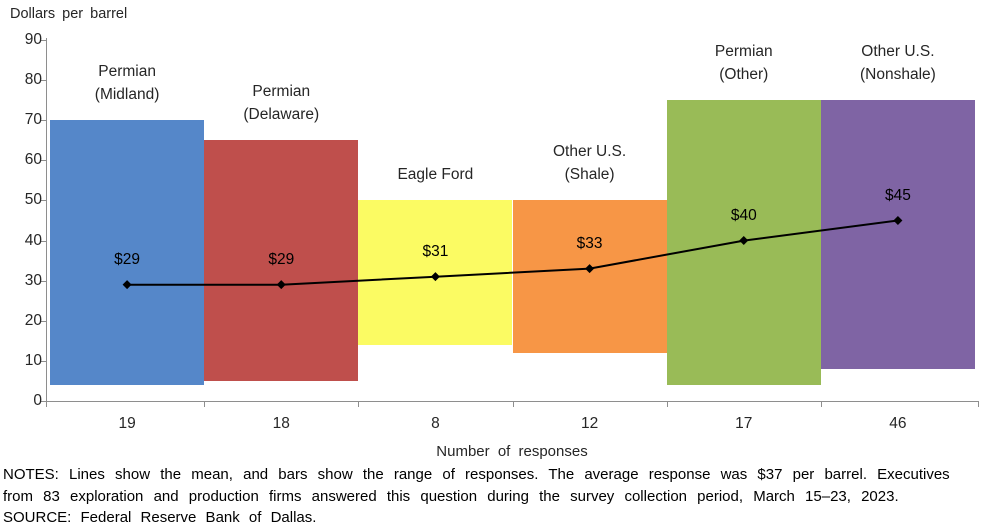  I want to click on y-axis-tick-label: 20, so click(33, 320).